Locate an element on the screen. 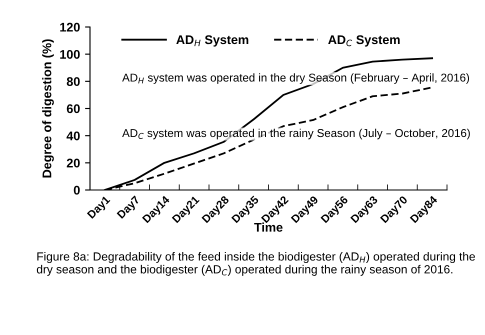 Image resolution: width=485 pixels, height=335 pixels. y-tick-label: 40 is located at coordinates (73, 135).